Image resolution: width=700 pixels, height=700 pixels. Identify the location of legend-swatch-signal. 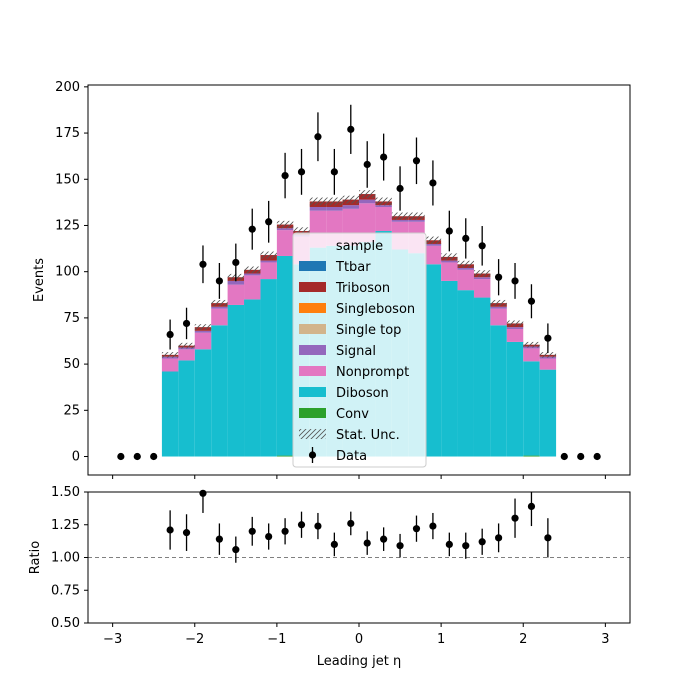
(312, 350).